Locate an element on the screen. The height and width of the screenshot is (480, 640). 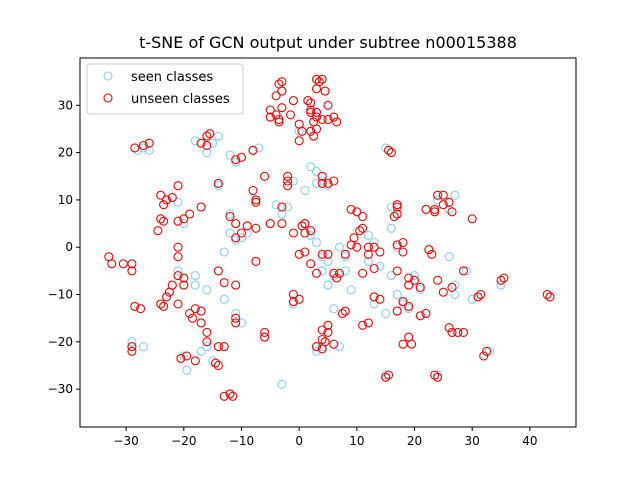
x-tick-label: −20 is located at coordinates (183, 441).